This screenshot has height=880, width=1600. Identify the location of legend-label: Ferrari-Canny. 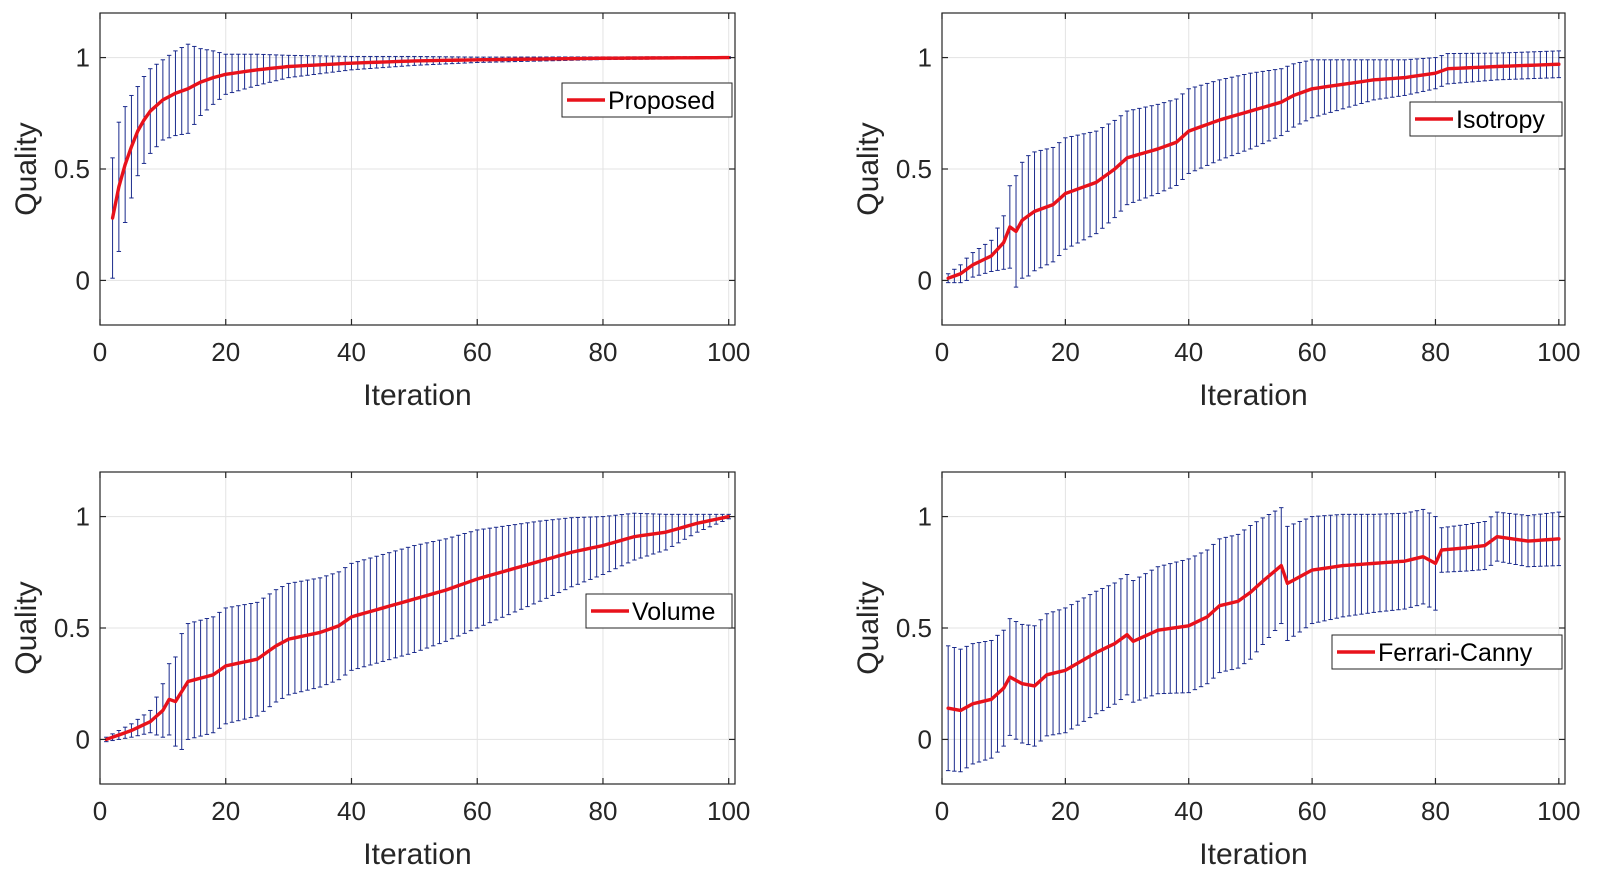
(1455, 653).